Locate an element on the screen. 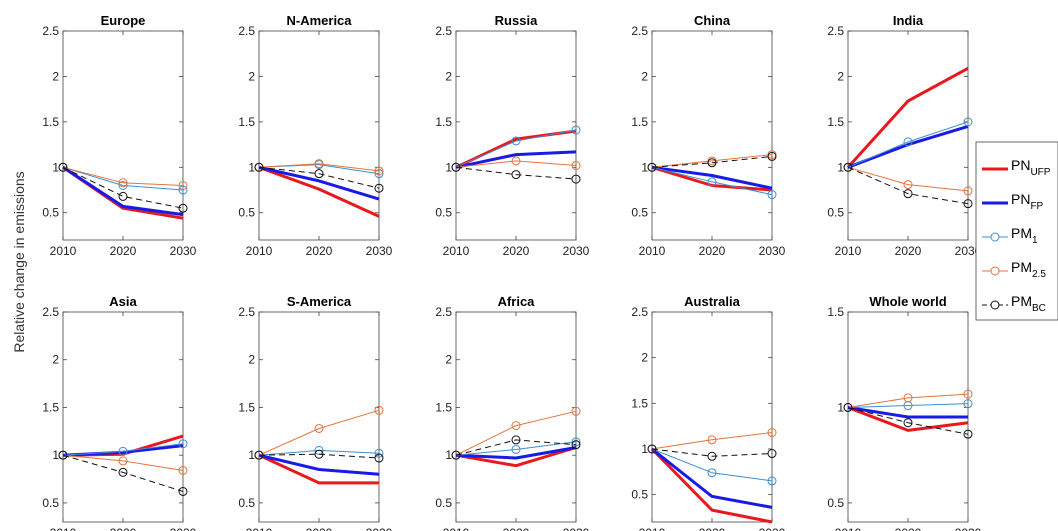 Image resolution: width=1058 pixels, height=531 pixels. subplot-china: China 0.5 1 1.5 2 2.5 2010 2020 2030 is located at coordinates (708, 135).